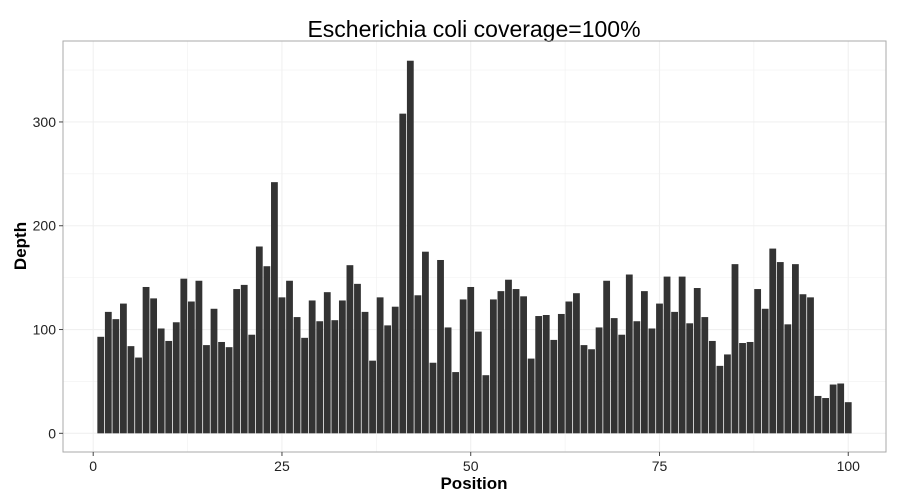 The width and height of the screenshot is (900, 500). Describe the element at coordinates (471, 466) in the screenshot. I see `x-tick-label: 50` at that location.